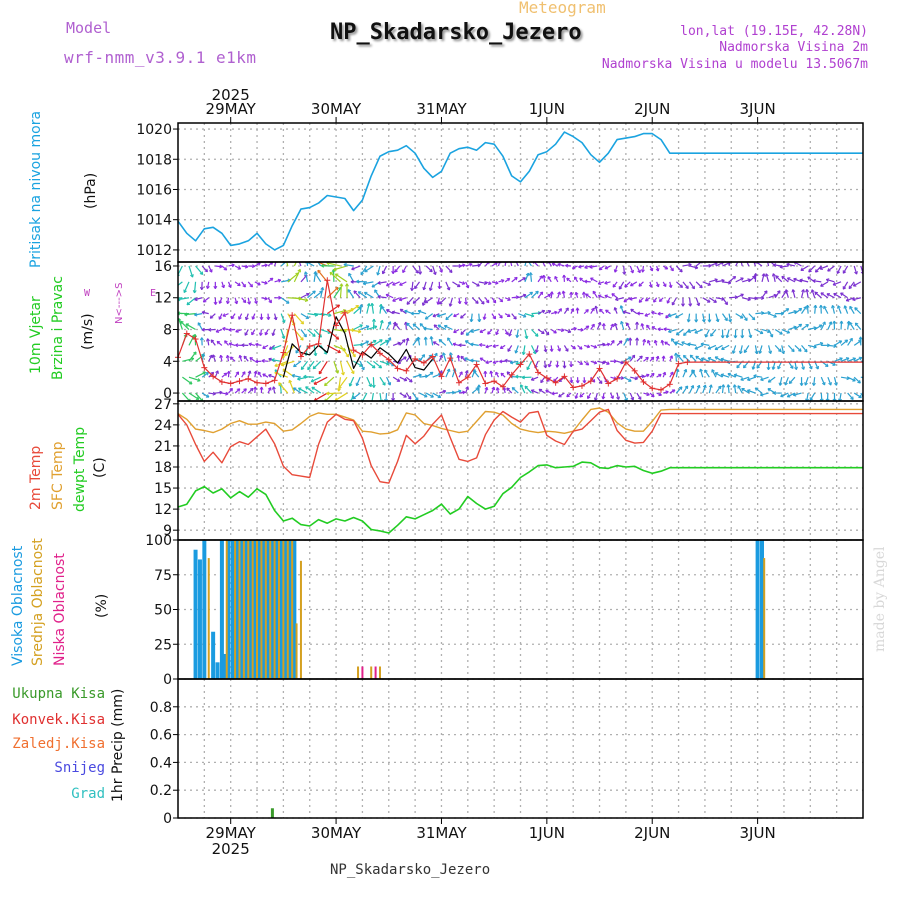  Describe the element at coordinates (336, 109) in the screenshot. I see `day-label-top: 30MAY` at that location.